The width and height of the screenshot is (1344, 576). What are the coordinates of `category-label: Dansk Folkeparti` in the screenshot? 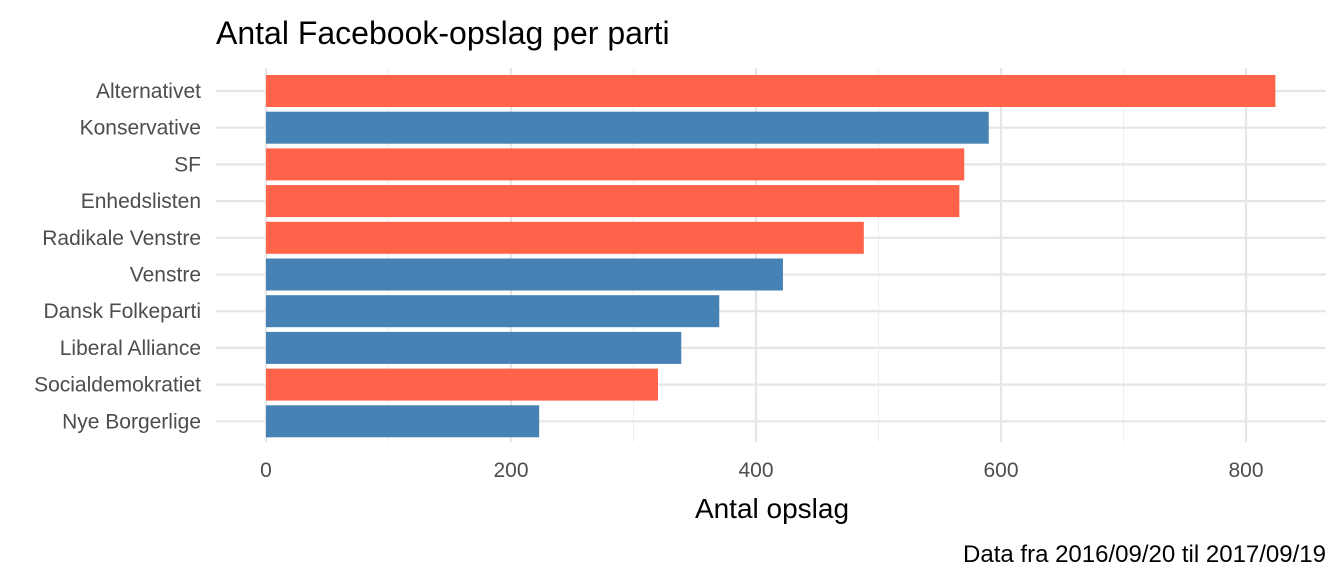 It's located at (122, 311).